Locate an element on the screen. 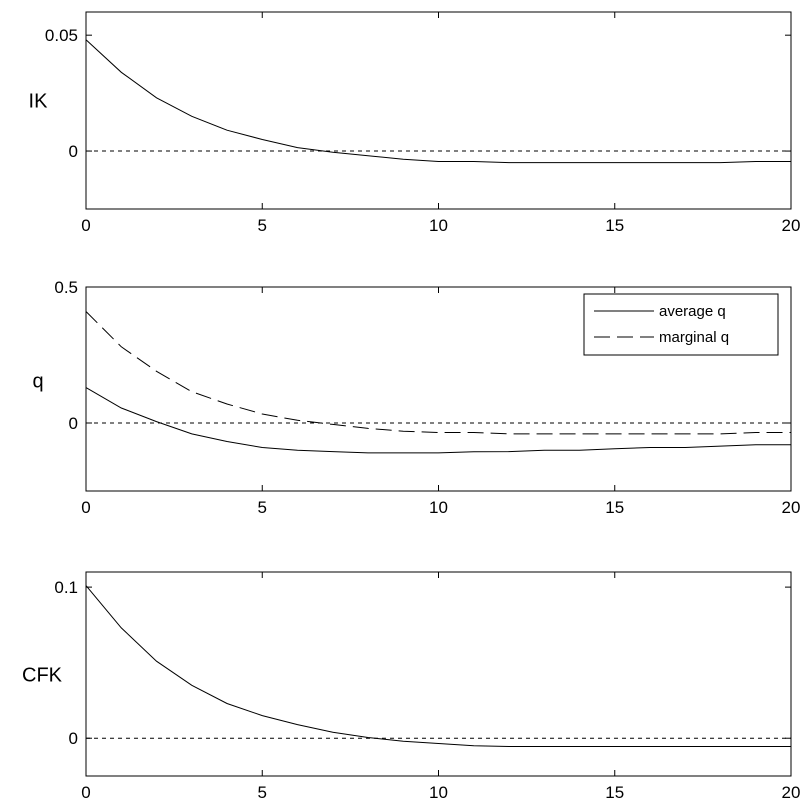  legend: average q marginal q is located at coordinates (681, 324).